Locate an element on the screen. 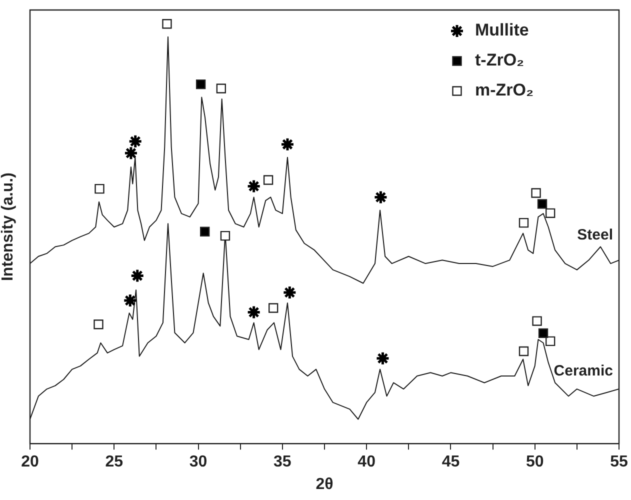 This screenshot has height=500, width=631. x-axis-title: 2θ is located at coordinates (325, 484).